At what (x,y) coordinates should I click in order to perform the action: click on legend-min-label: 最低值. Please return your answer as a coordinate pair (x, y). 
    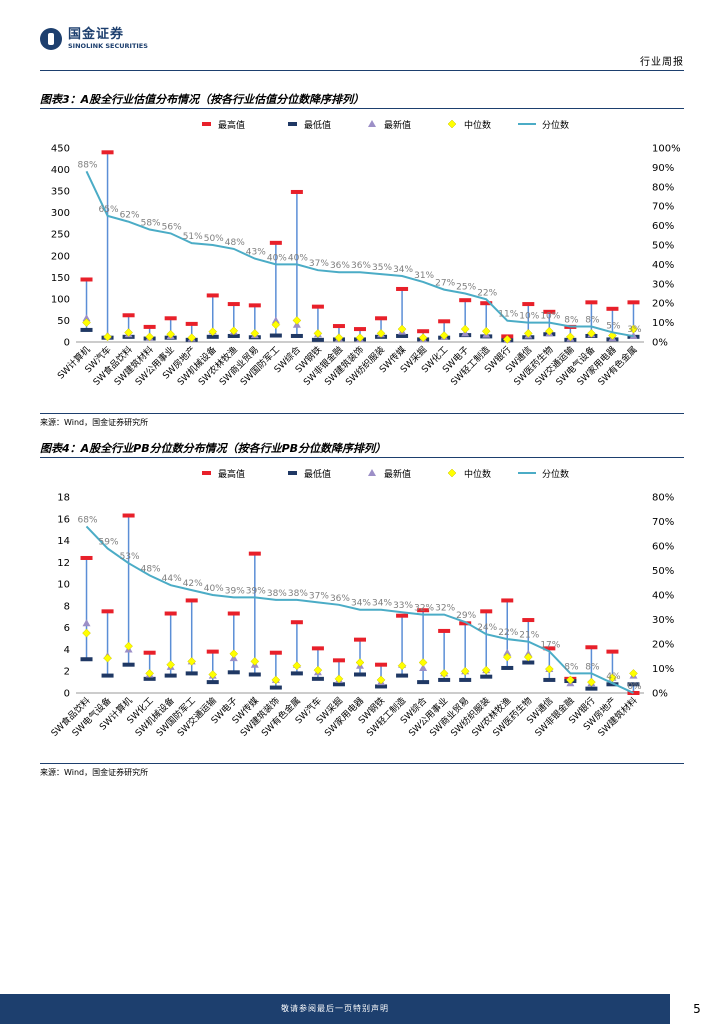
    Looking at the image, I should click on (317, 125).